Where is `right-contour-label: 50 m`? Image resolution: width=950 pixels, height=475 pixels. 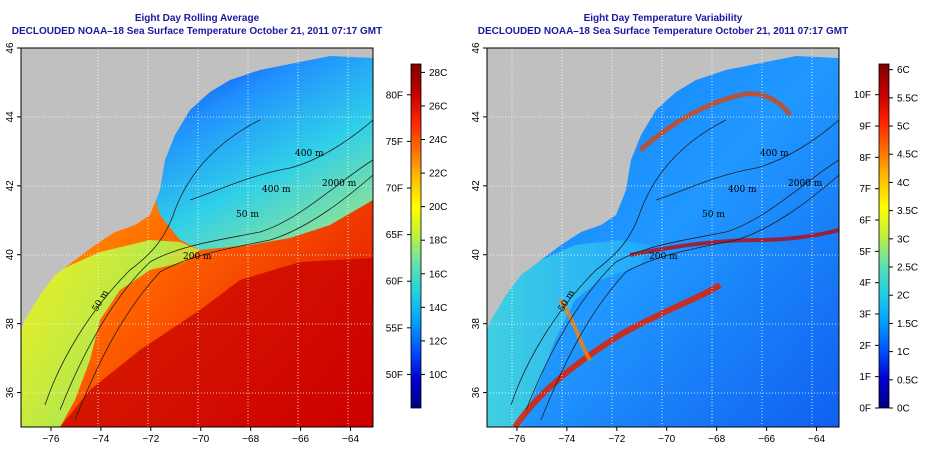 right-contour-label: 50 m is located at coordinates (713, 215).